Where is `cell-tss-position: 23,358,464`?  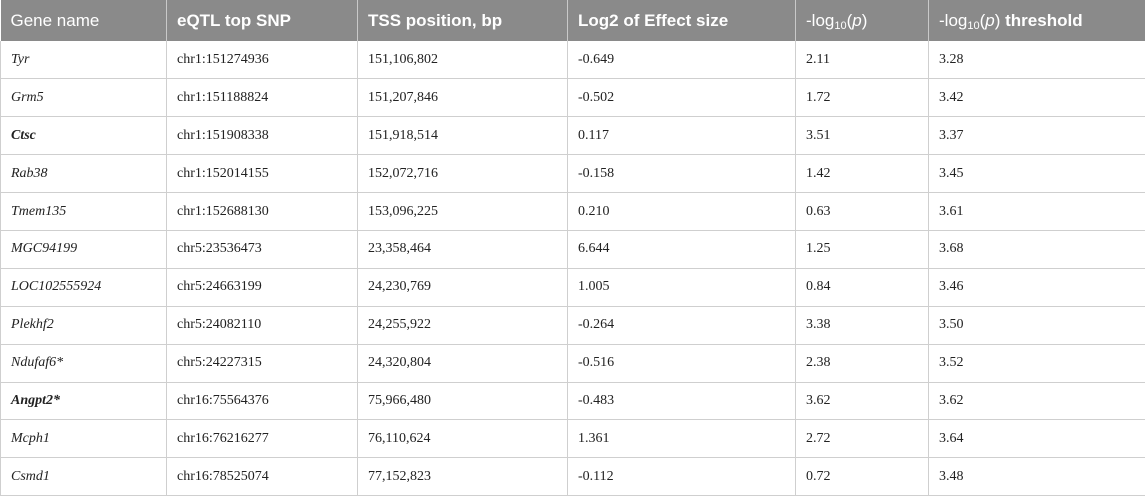
cell-tss-position: 23,358,464 is located at coordinates (462, 249).